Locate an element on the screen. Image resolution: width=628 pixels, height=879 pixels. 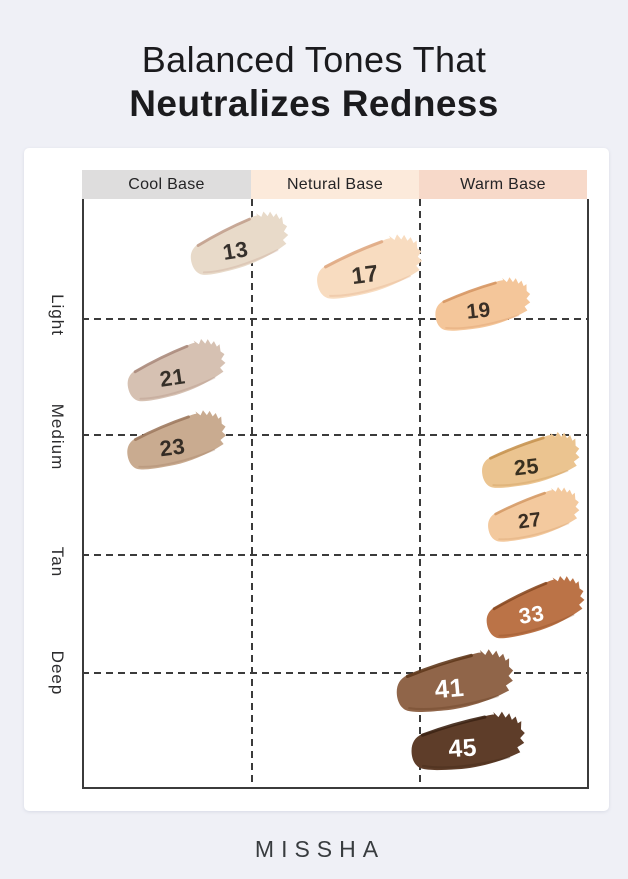
swatch-33: 33 is located at coordinates (536, 613).